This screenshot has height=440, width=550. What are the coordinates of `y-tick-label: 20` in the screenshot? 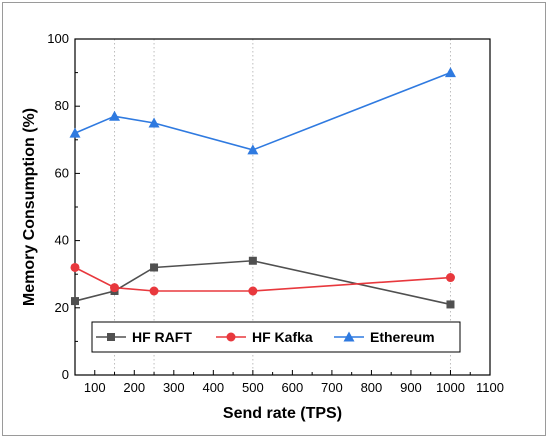 It's located at (62, 307).